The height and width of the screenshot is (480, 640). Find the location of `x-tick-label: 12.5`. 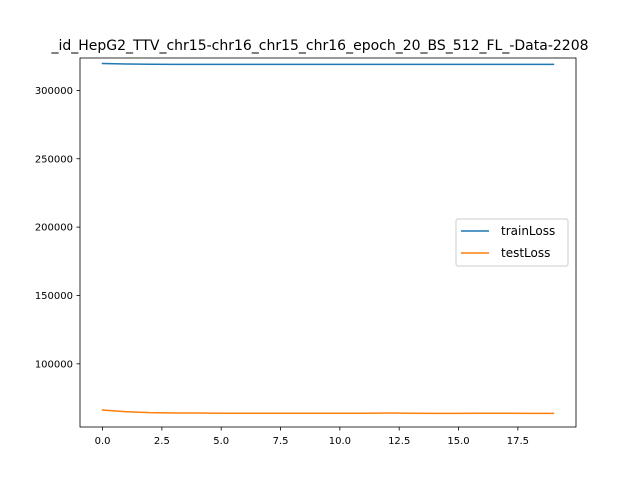

x-tick-label: 12.5 is located at coordinates (399, 441).